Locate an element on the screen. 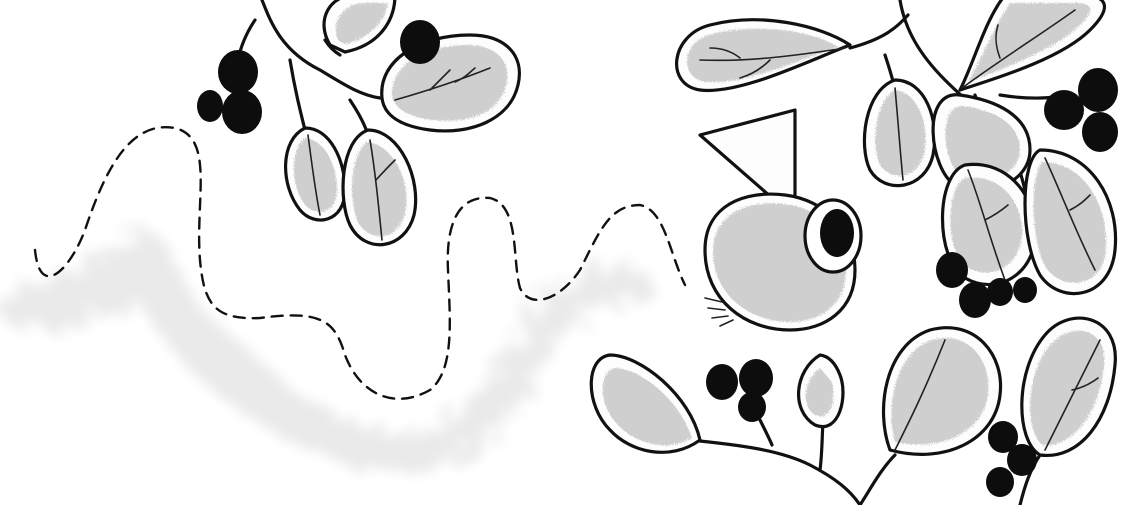 The image size is (1121, 505). top-left-branch is located at coordinates (309, 68).